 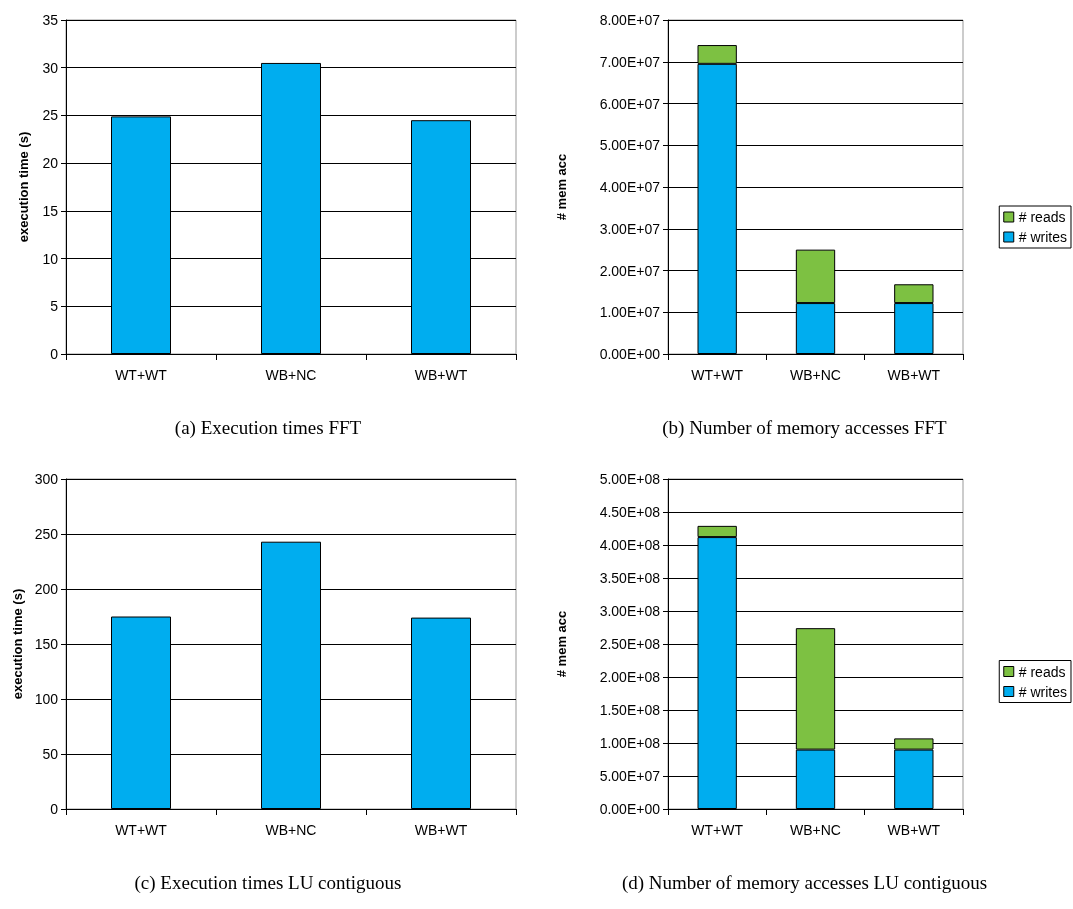 What do you see at coordinates (630, 103) in the screenshot?
I see `y-tick-label: 6.00E+07` at bounding box center [630, 103].